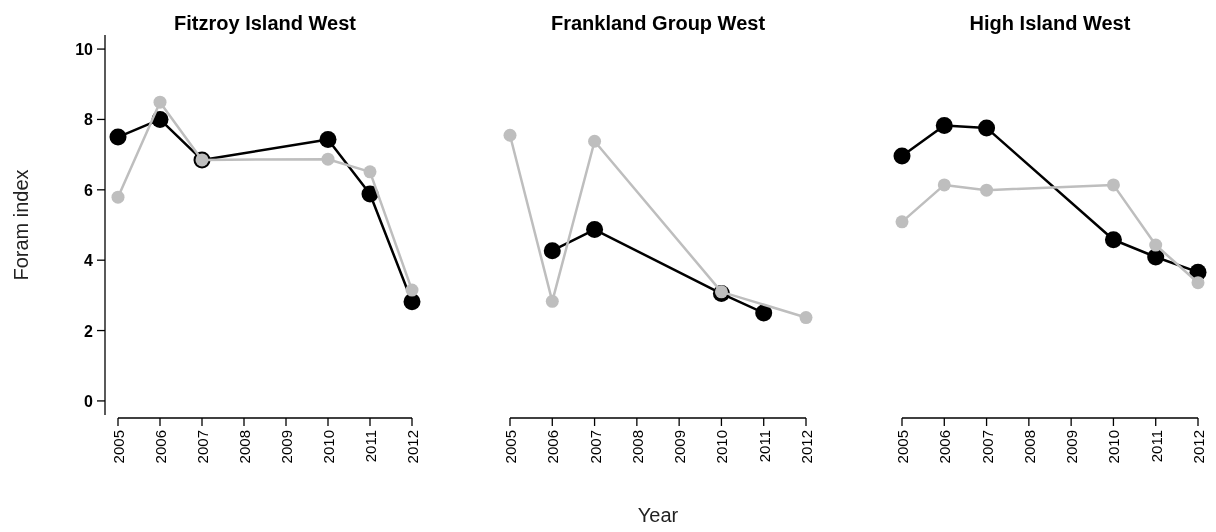 Image resolution: width=1216 pixels, height=532 pixels. I want to click on y-tick-label: 6, so click(89, 190).